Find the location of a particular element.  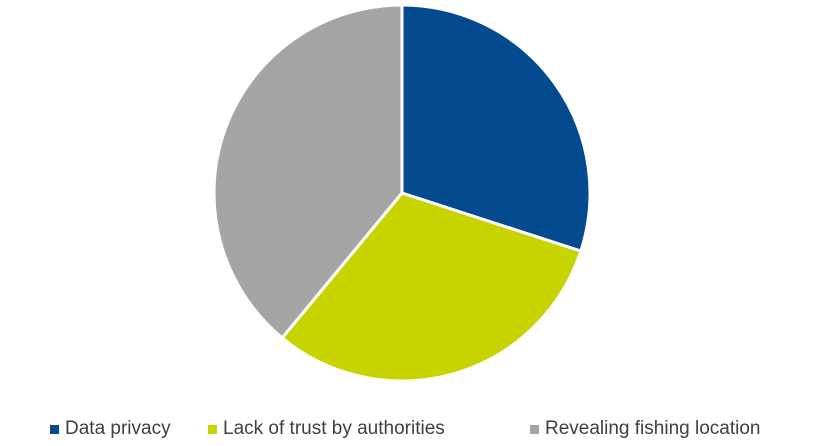

legend-swatch-data-privacy is located at coordinates (54, 429).